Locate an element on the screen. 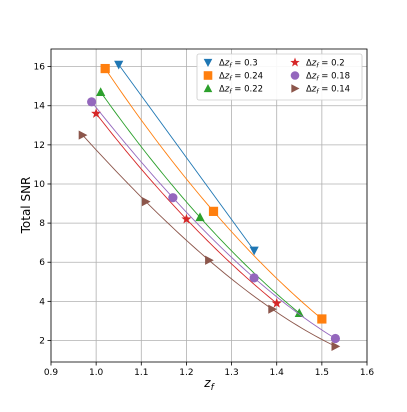 Image resolution: width=407 pixels, height=412 pixels. legend-box is located at coordinates (279, 77).